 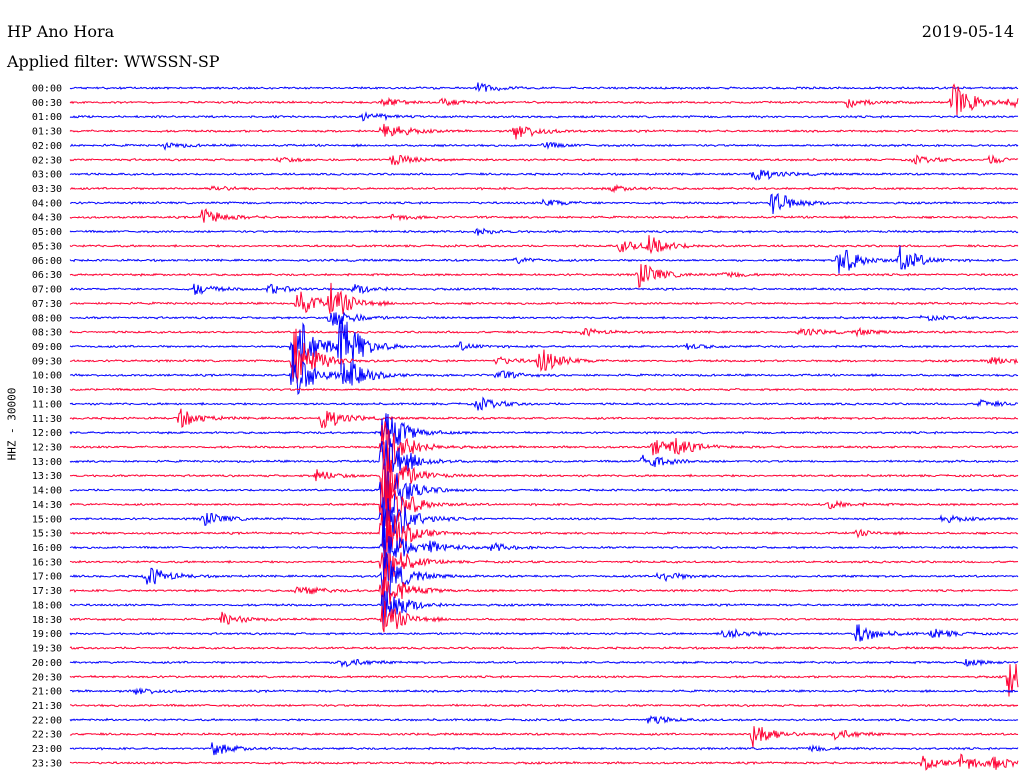 What do you see at coordinates (47, 605) in the screenshot?
I see `row-time-label: 18:00` at bounding box center [47, 605].